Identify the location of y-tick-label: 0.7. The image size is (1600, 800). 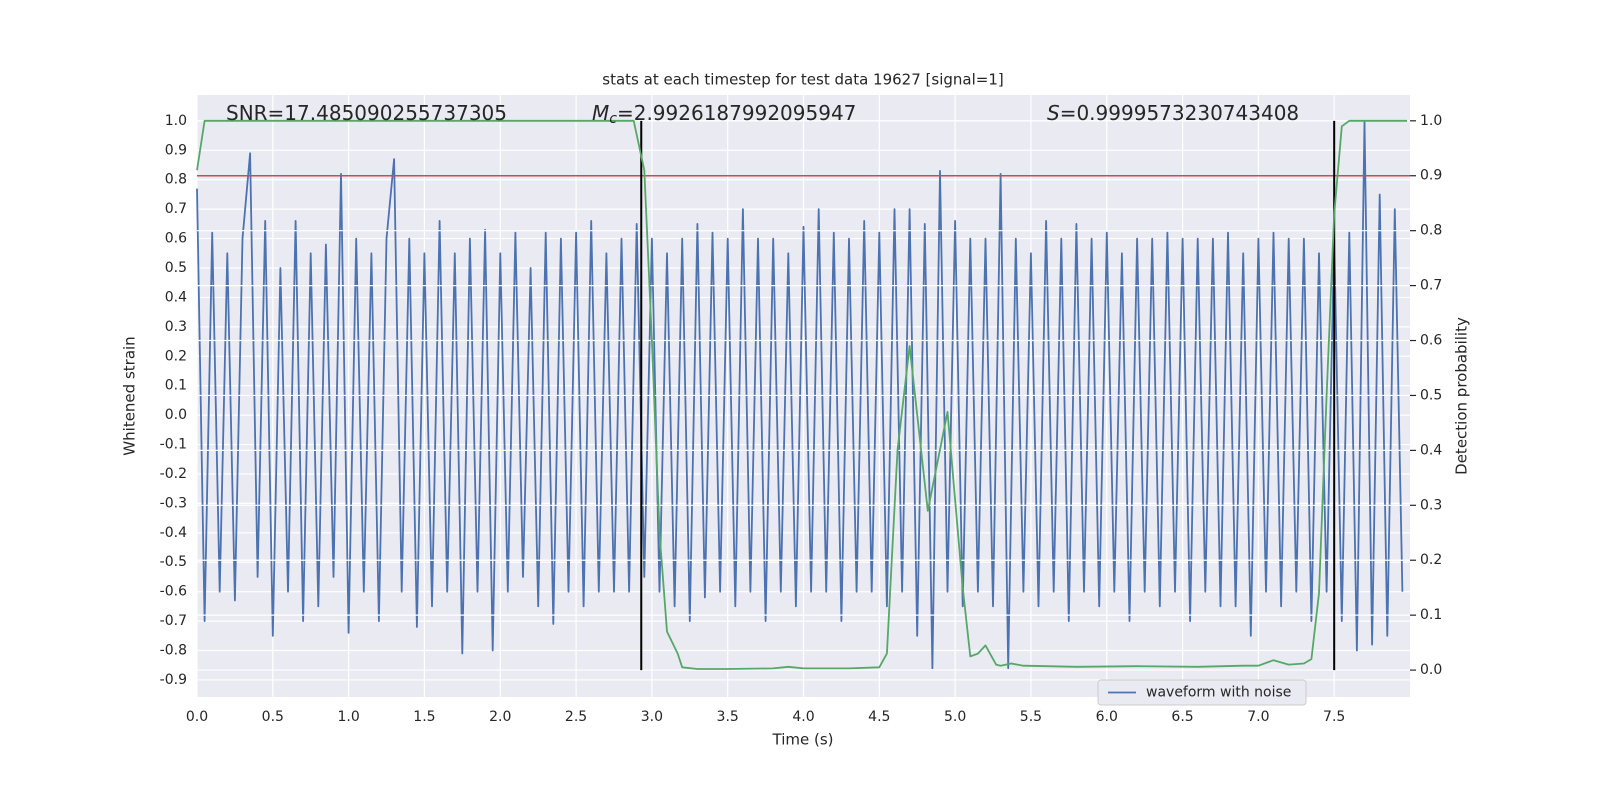
(176, 209).